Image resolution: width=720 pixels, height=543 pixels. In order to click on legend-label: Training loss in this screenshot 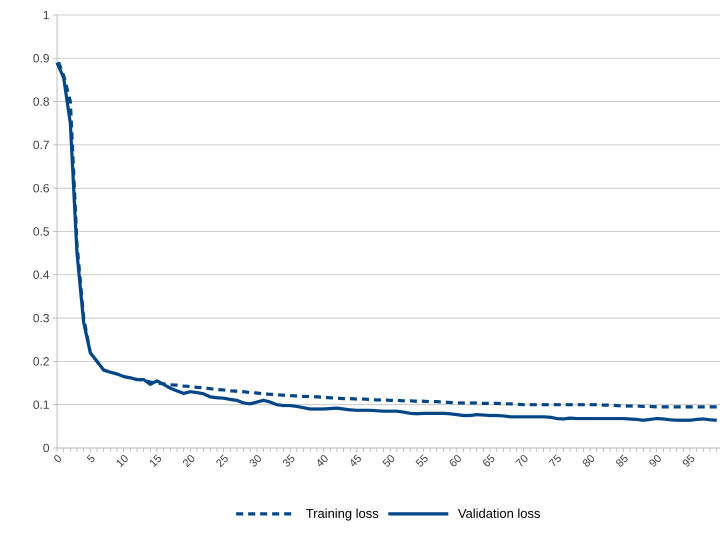, I will do `click(342, 514)`.